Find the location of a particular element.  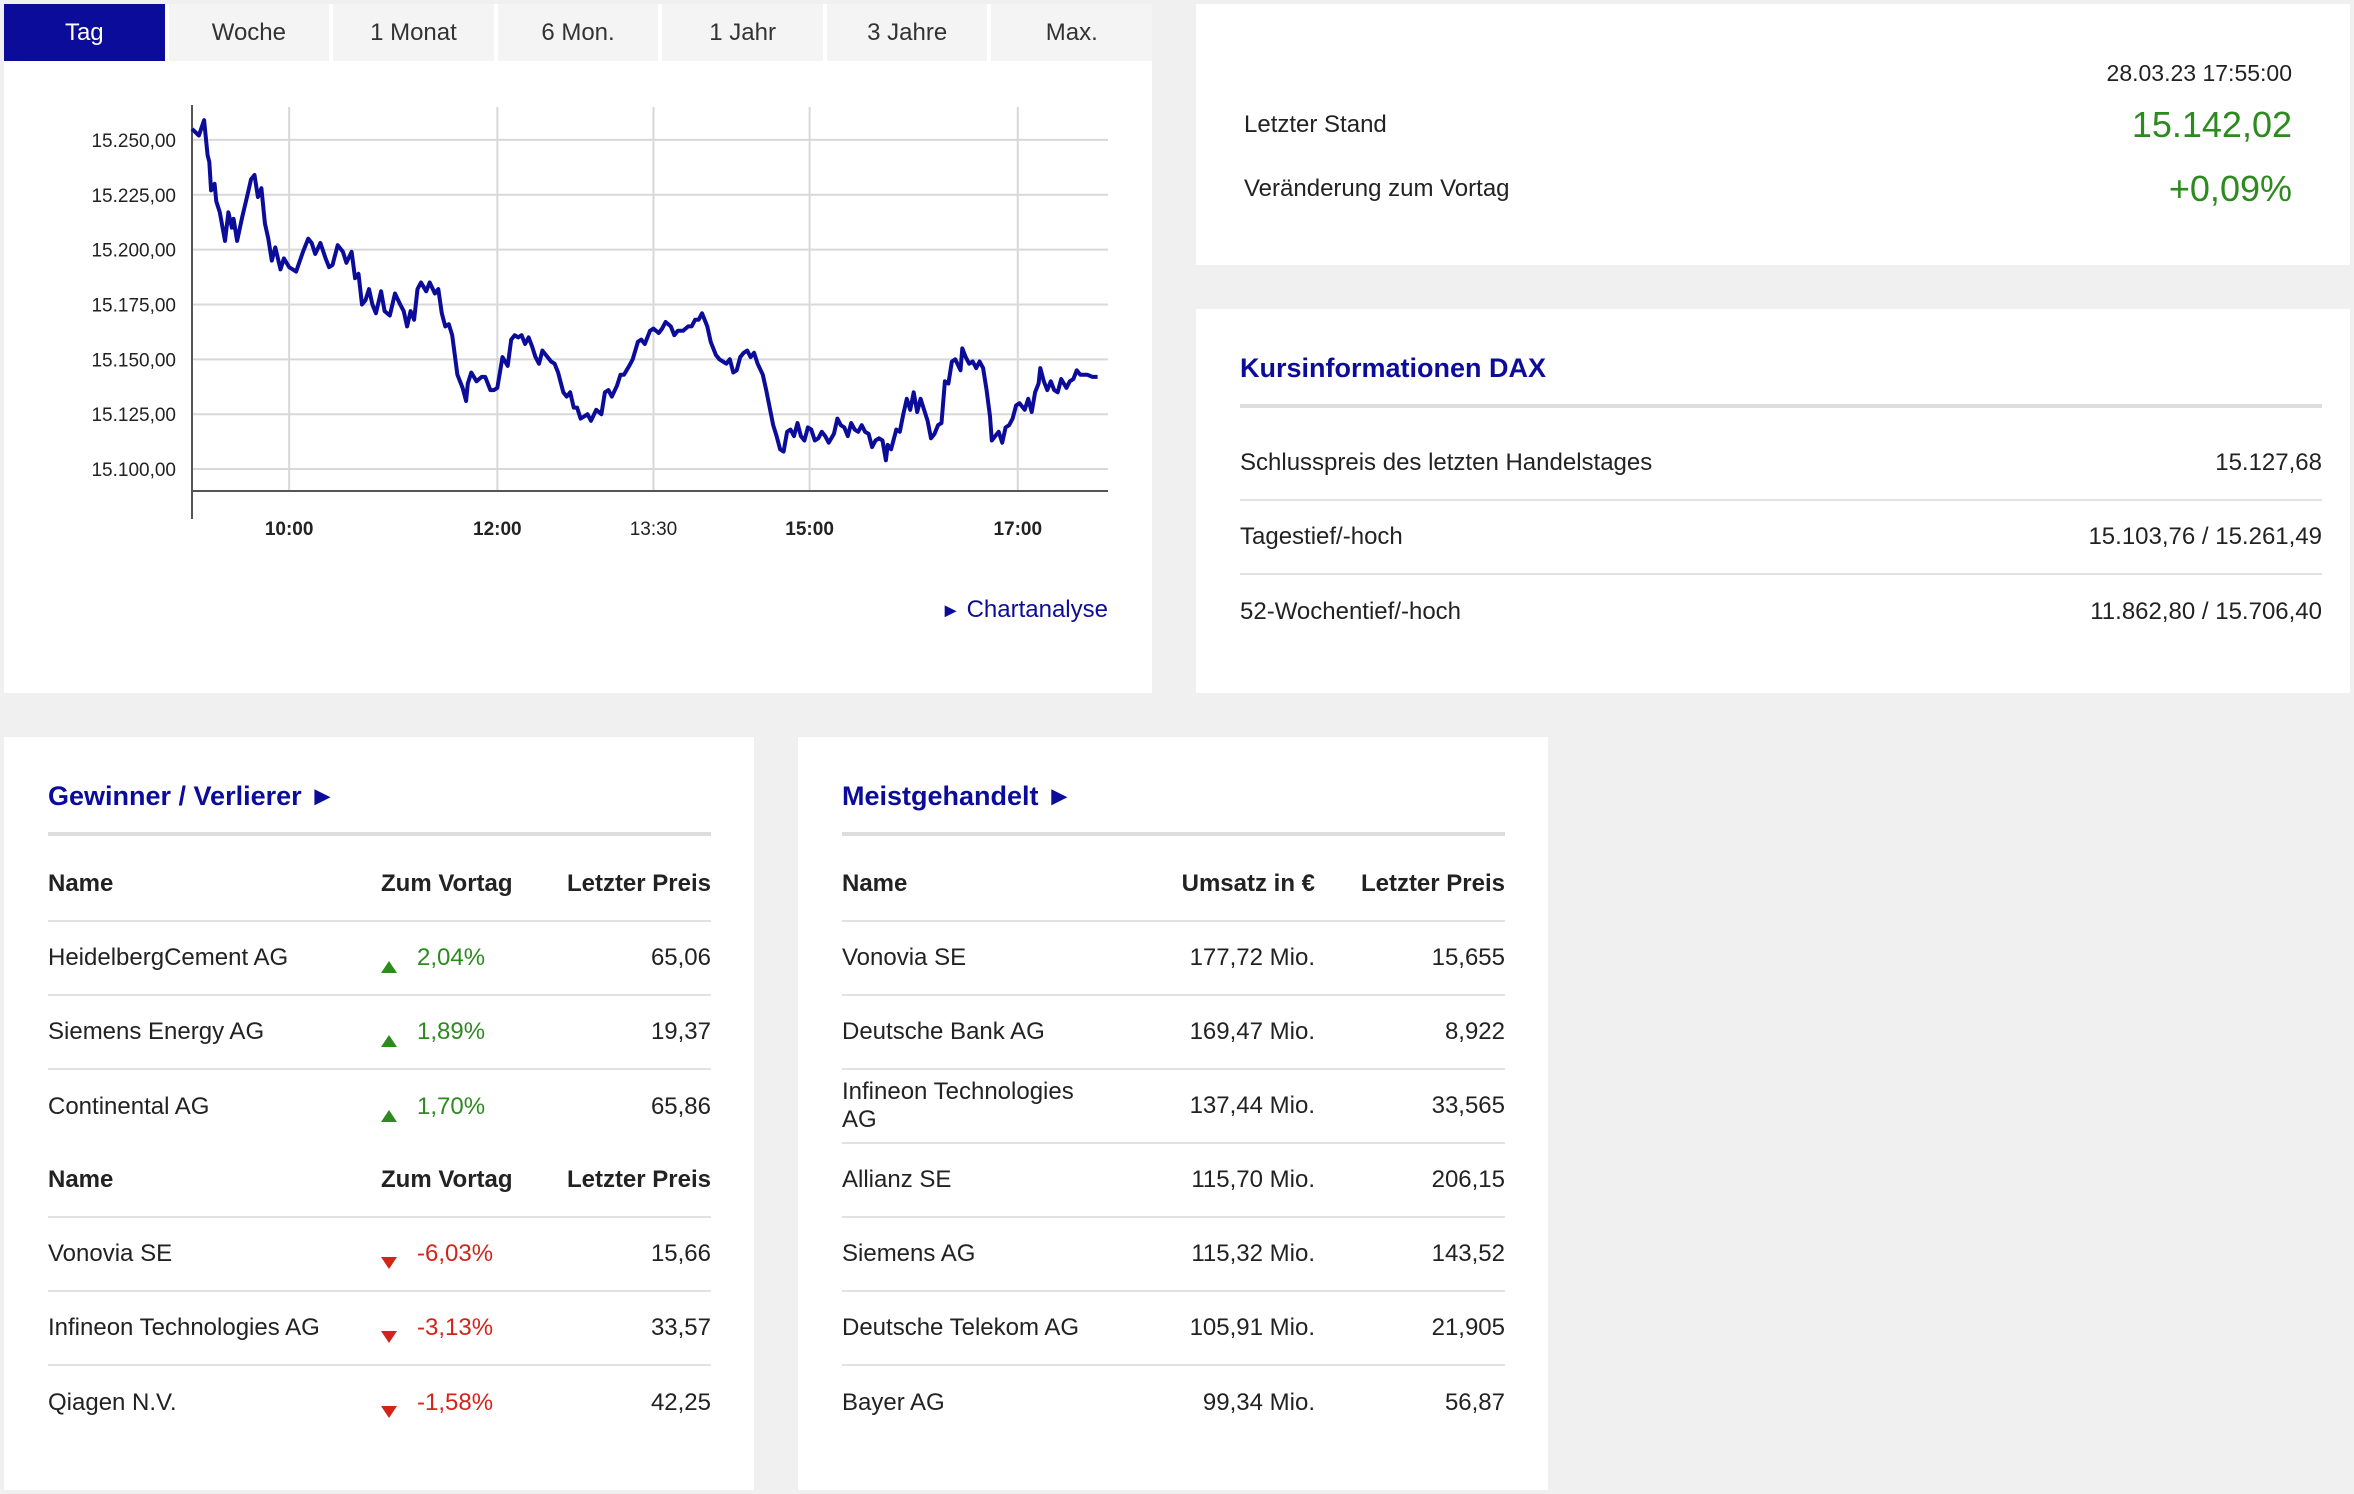

stock-umsatz: 177,72 Mio. is located at coordinates (1252, 957).